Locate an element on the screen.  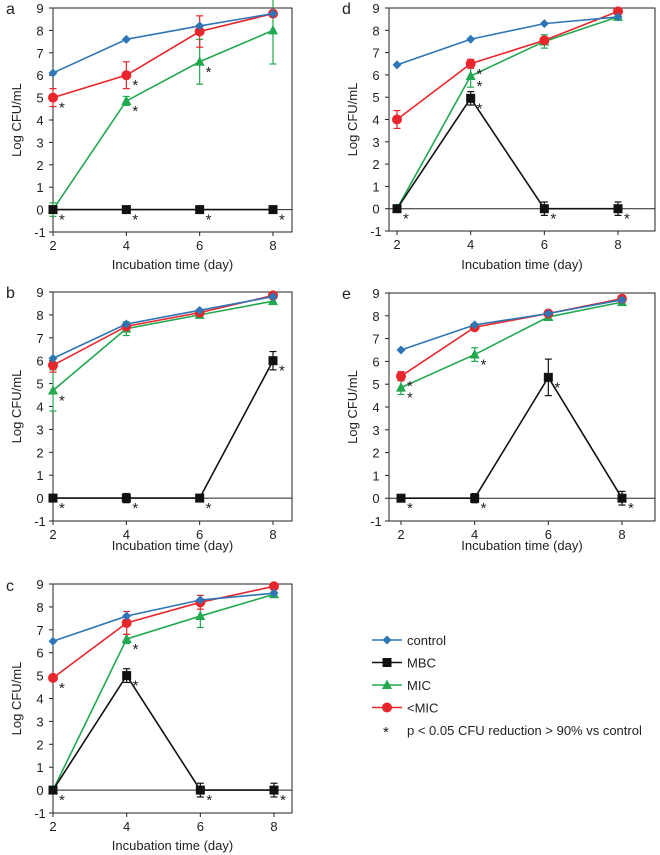
legend-marker is located at coordinates (387, 640).